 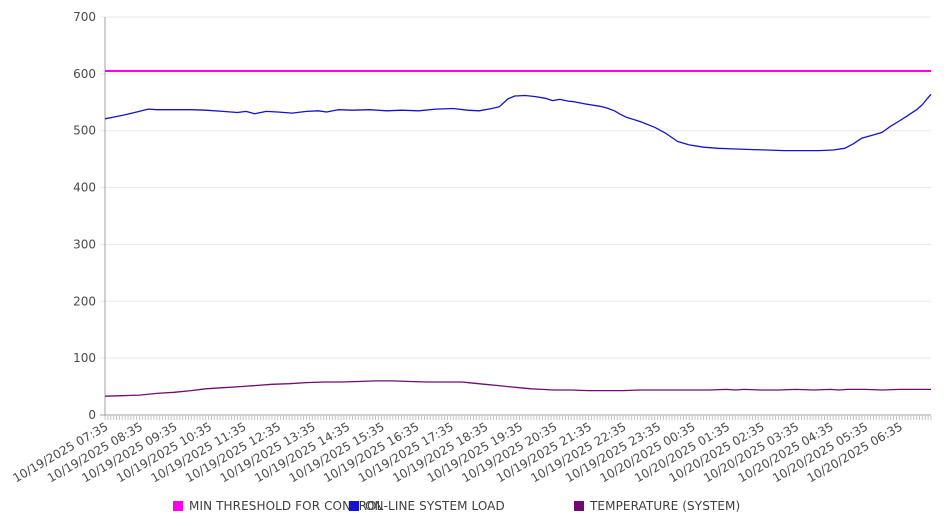 I want to click on y-axis-tick-label: 700, so click(x=84, y=17).